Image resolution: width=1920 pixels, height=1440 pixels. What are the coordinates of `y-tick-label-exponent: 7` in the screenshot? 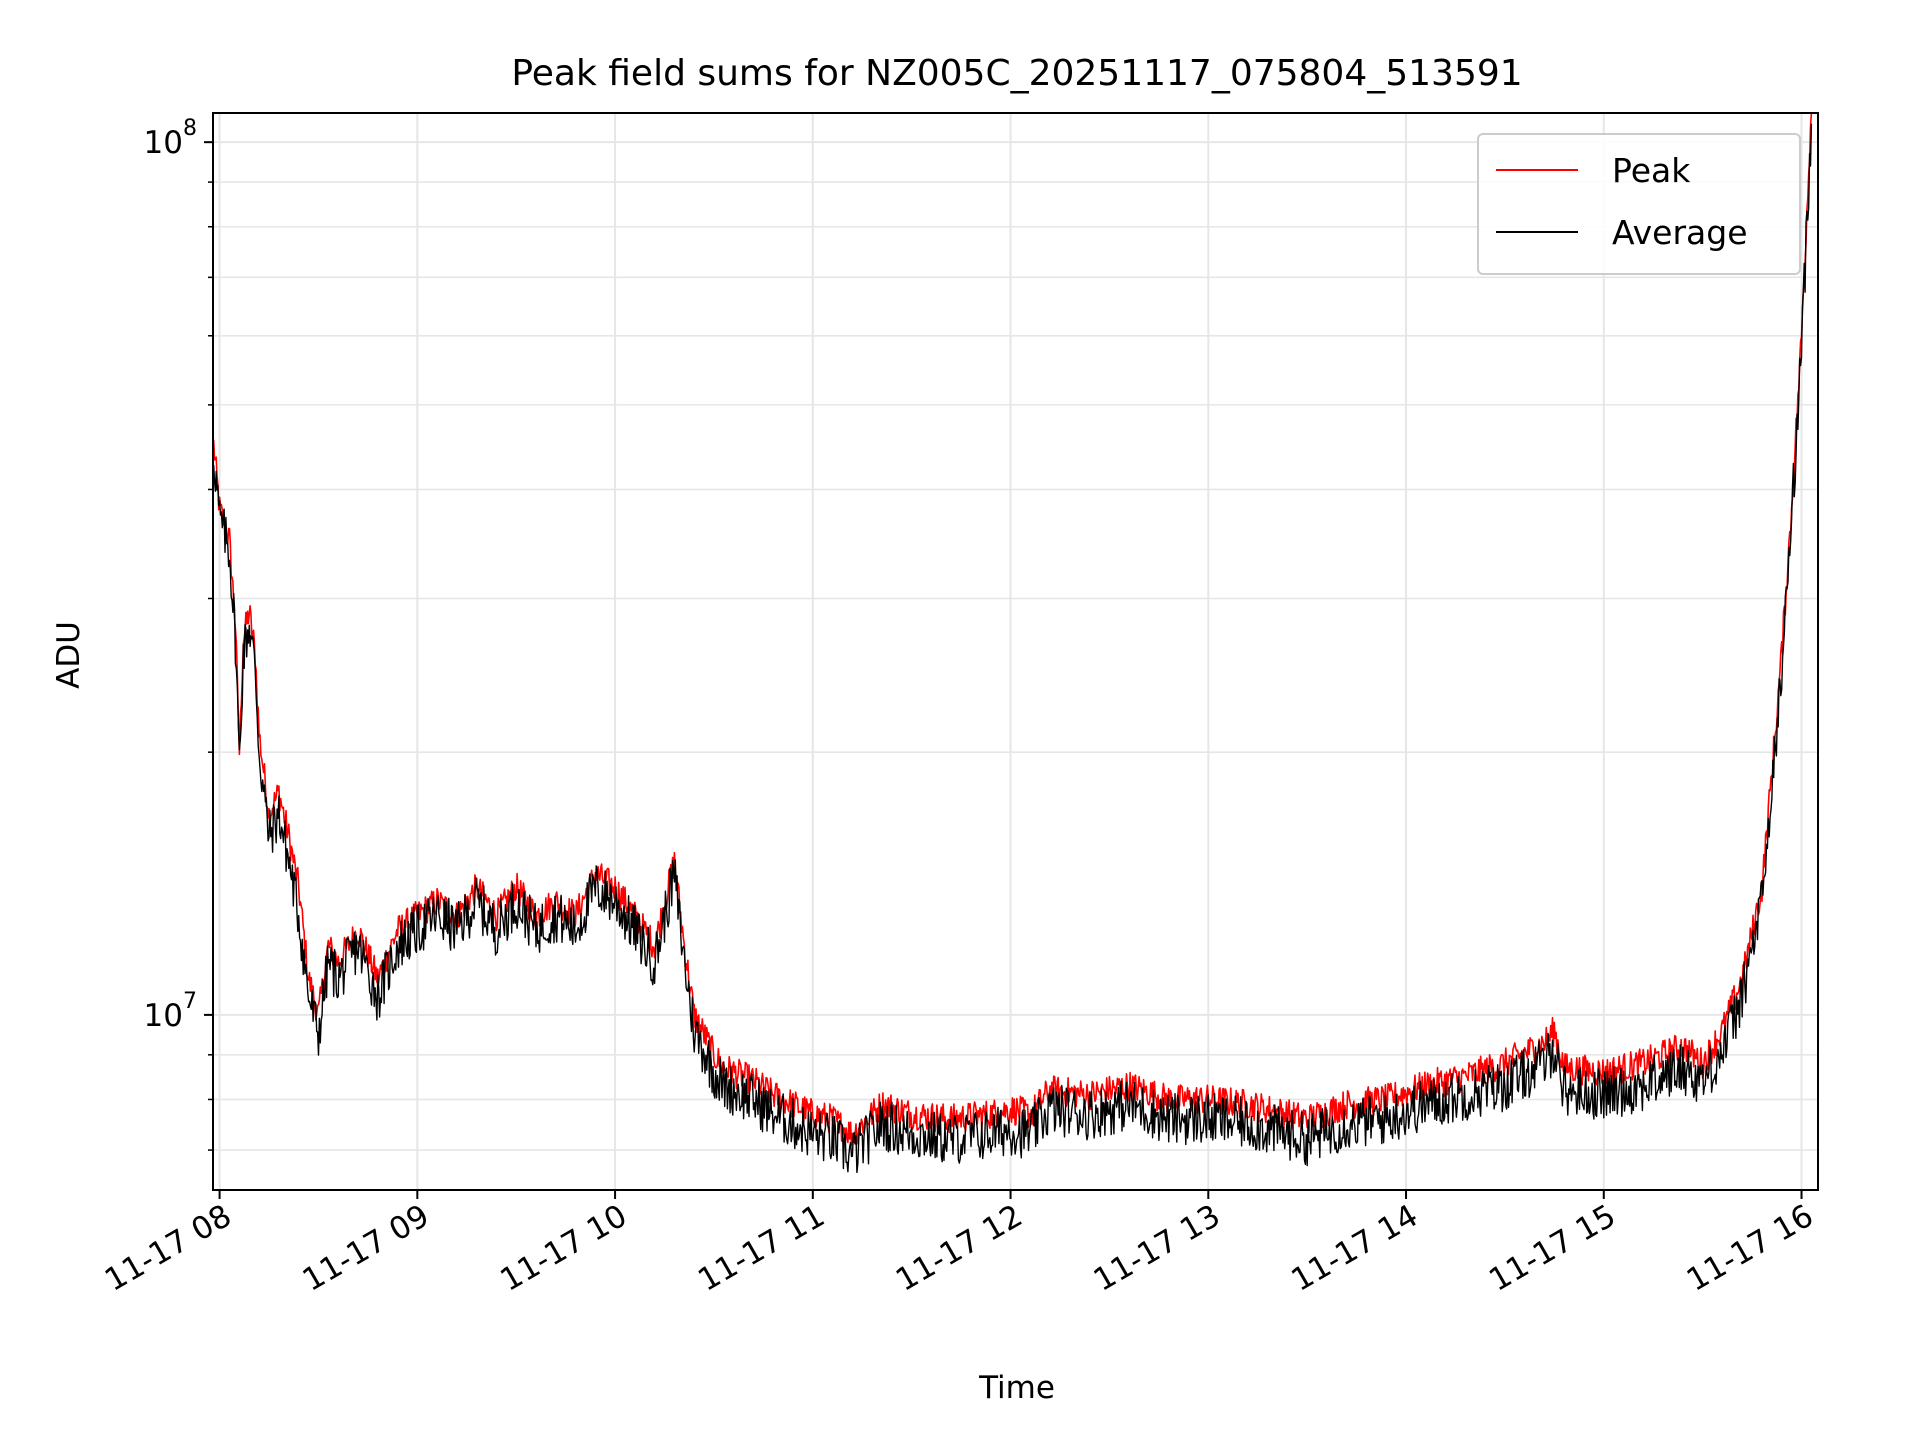 It's located at (190, 1001).